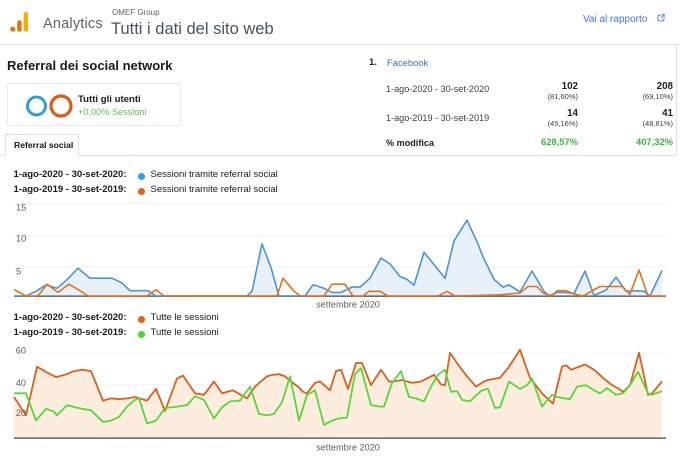  Describe the element at coordinates (21, 239) in the screenshot. I see `svg-text: 10` at that location.